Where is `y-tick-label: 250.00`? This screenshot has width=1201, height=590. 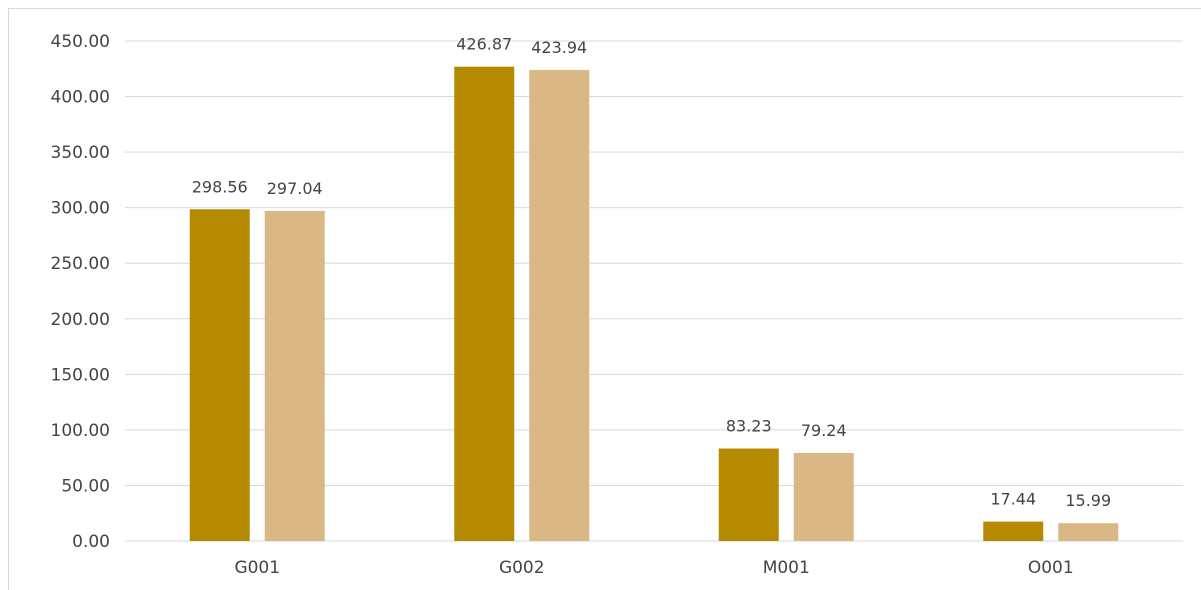
y-tick-label: 250.00 is located at coordinates (80, 264).